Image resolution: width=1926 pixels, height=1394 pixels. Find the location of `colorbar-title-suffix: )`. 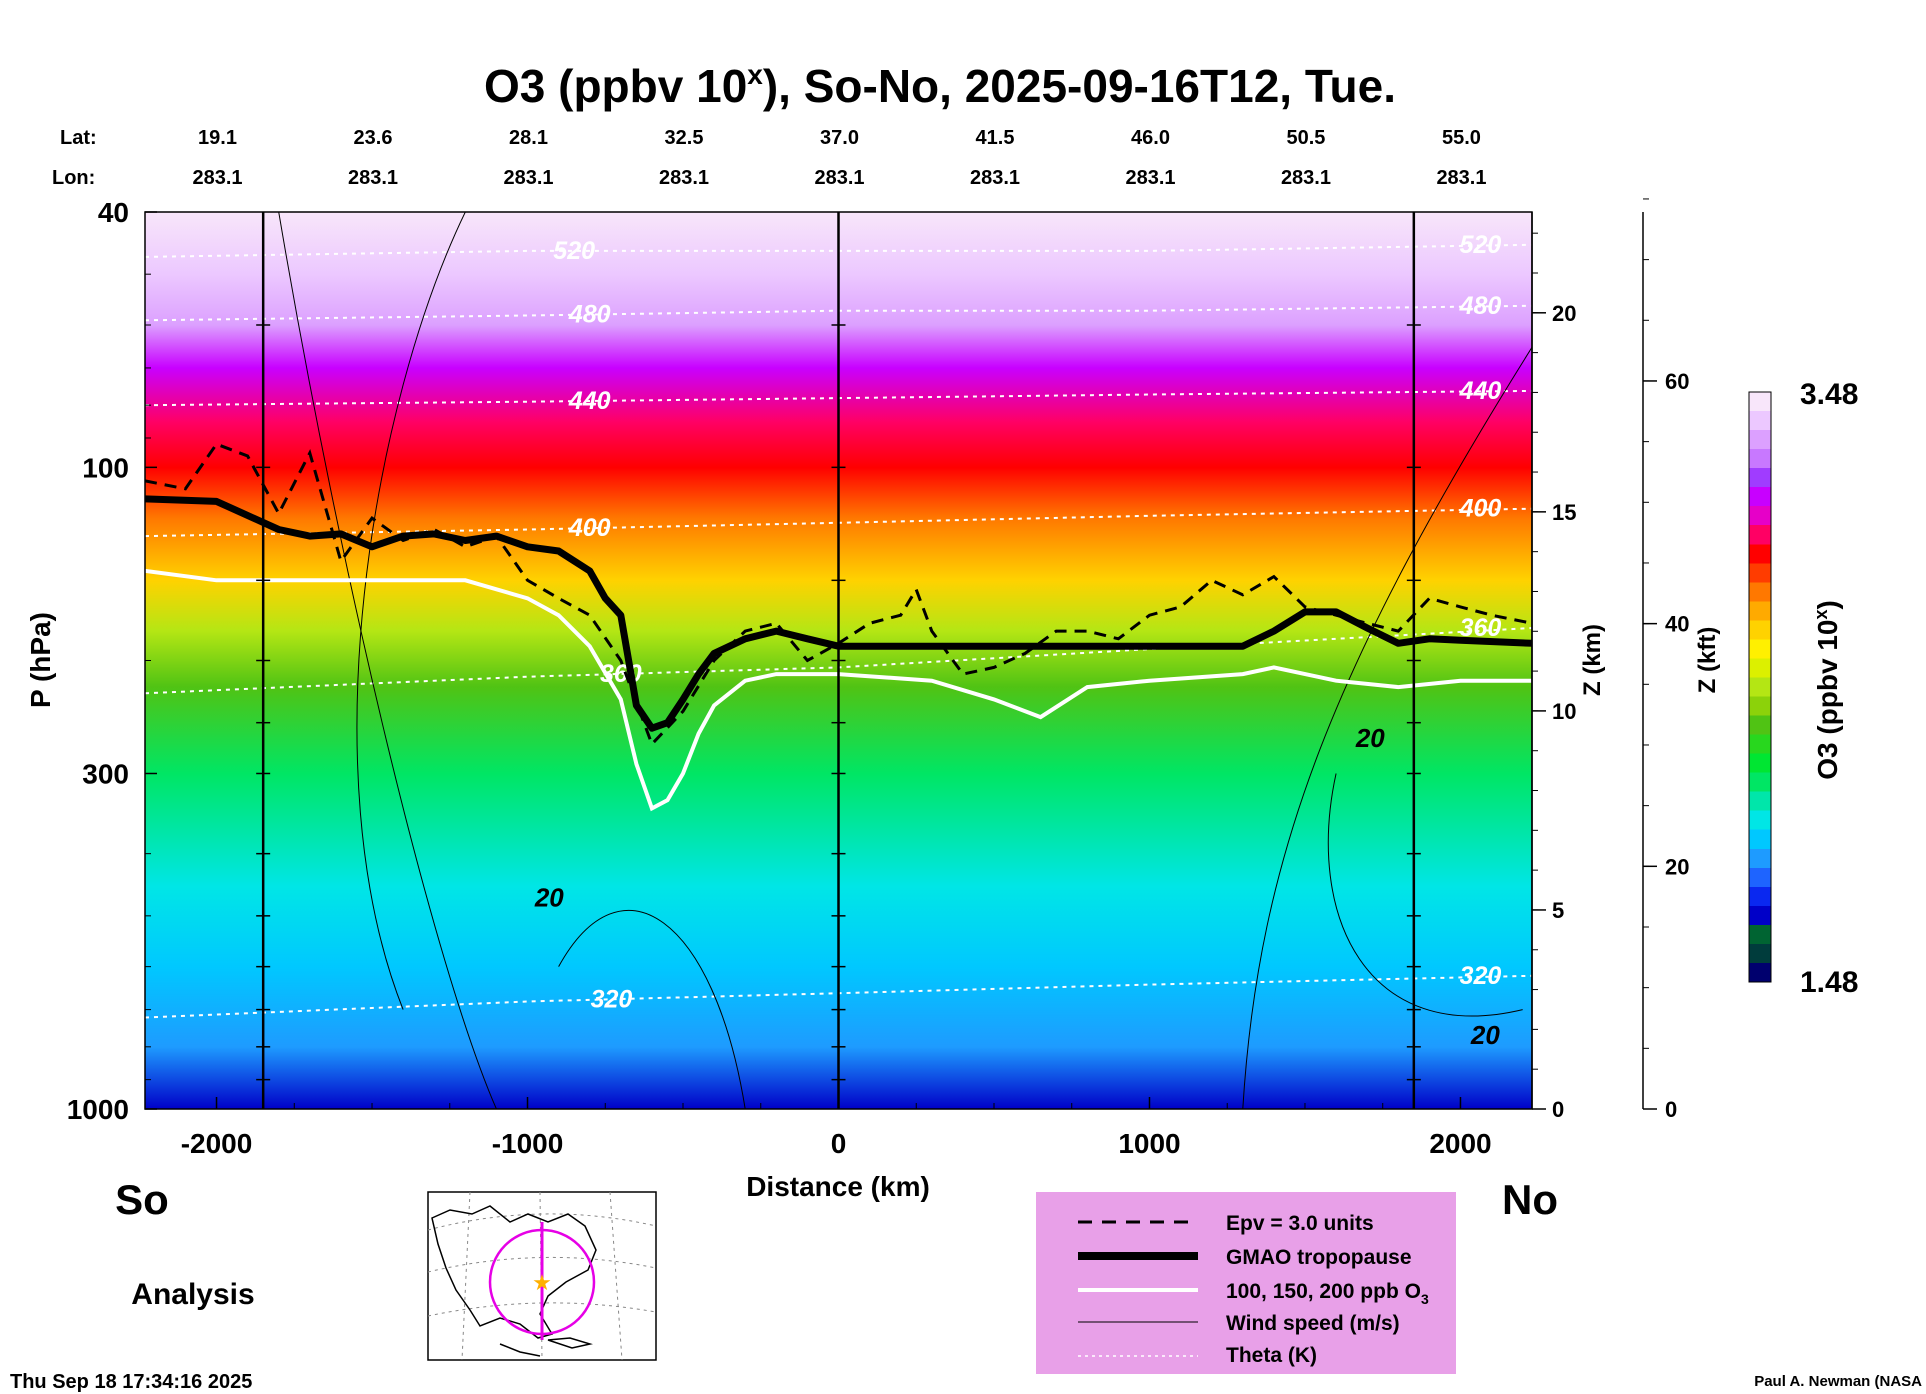

colorbar-title-suffix: ) is located at coordinates (1827, 604).